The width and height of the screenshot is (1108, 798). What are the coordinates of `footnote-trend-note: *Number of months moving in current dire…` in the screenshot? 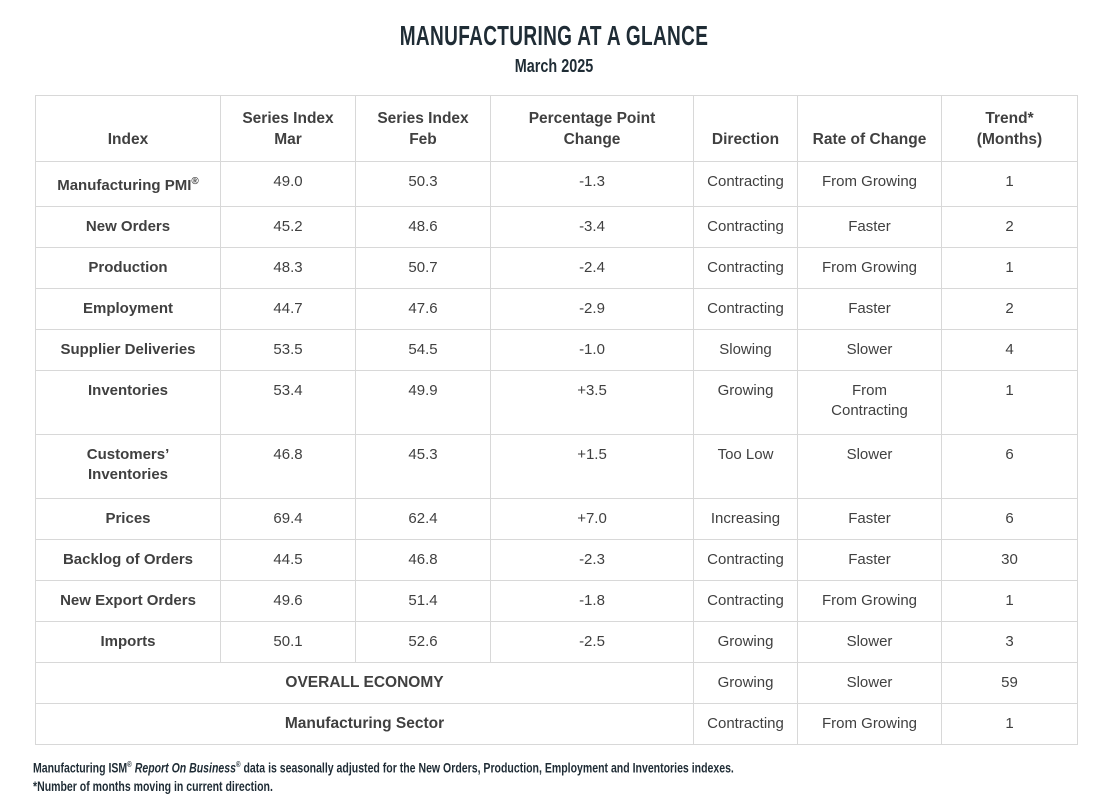 It's located at (153, 786).